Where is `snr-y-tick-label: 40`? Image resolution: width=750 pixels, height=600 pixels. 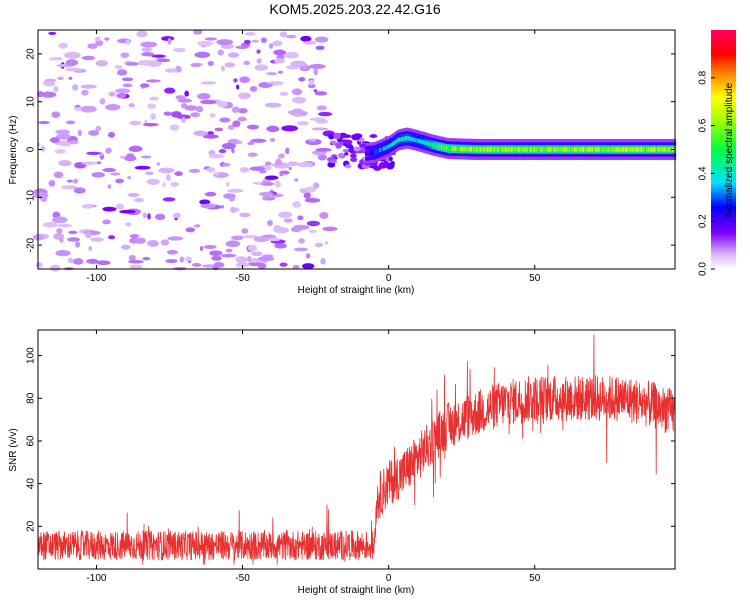
snr-y-tick-label: 40 is located at coordinates (31, 484).